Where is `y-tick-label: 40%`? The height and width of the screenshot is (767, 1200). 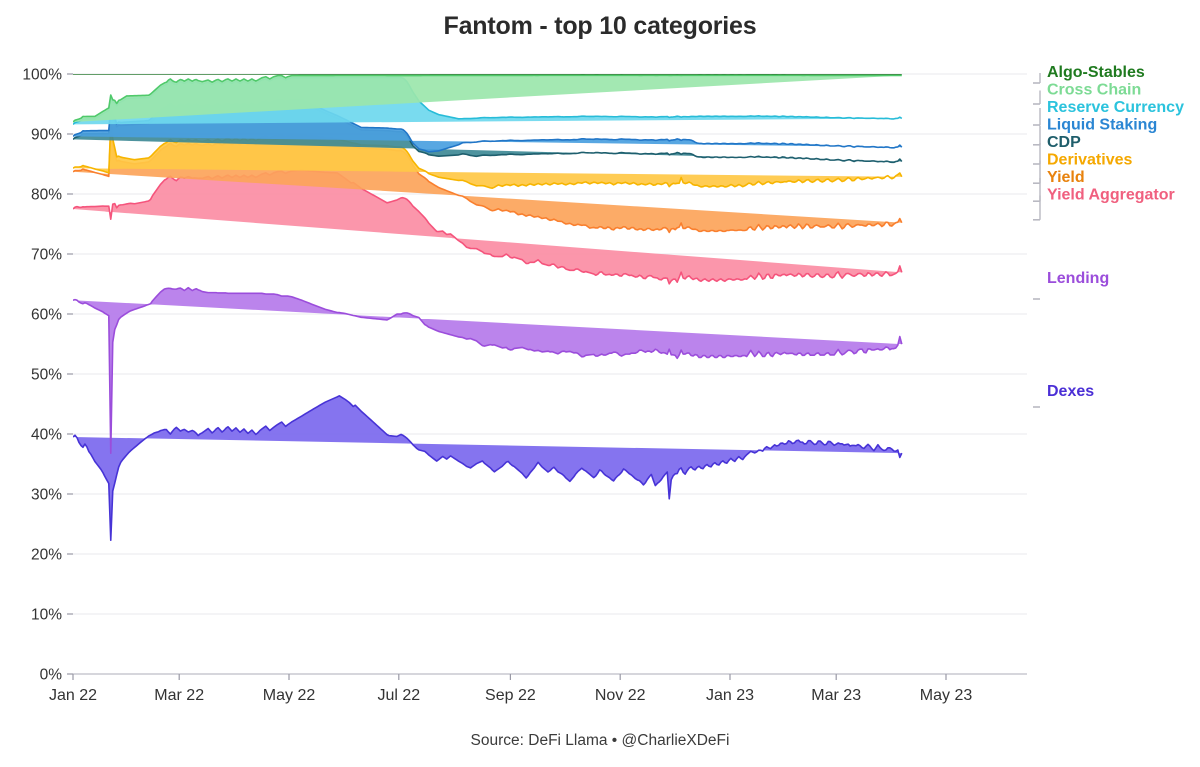 y-tick-label: 40% is located at coordinates (46, 435).